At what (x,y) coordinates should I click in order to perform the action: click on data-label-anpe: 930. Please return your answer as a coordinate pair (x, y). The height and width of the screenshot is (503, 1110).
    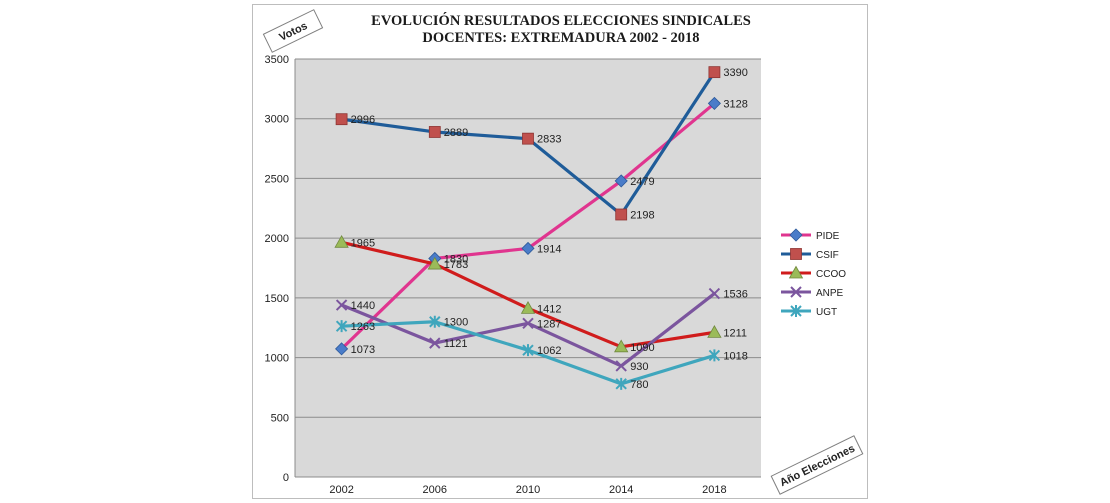
    Looking at the image, I should click on (639, 367).